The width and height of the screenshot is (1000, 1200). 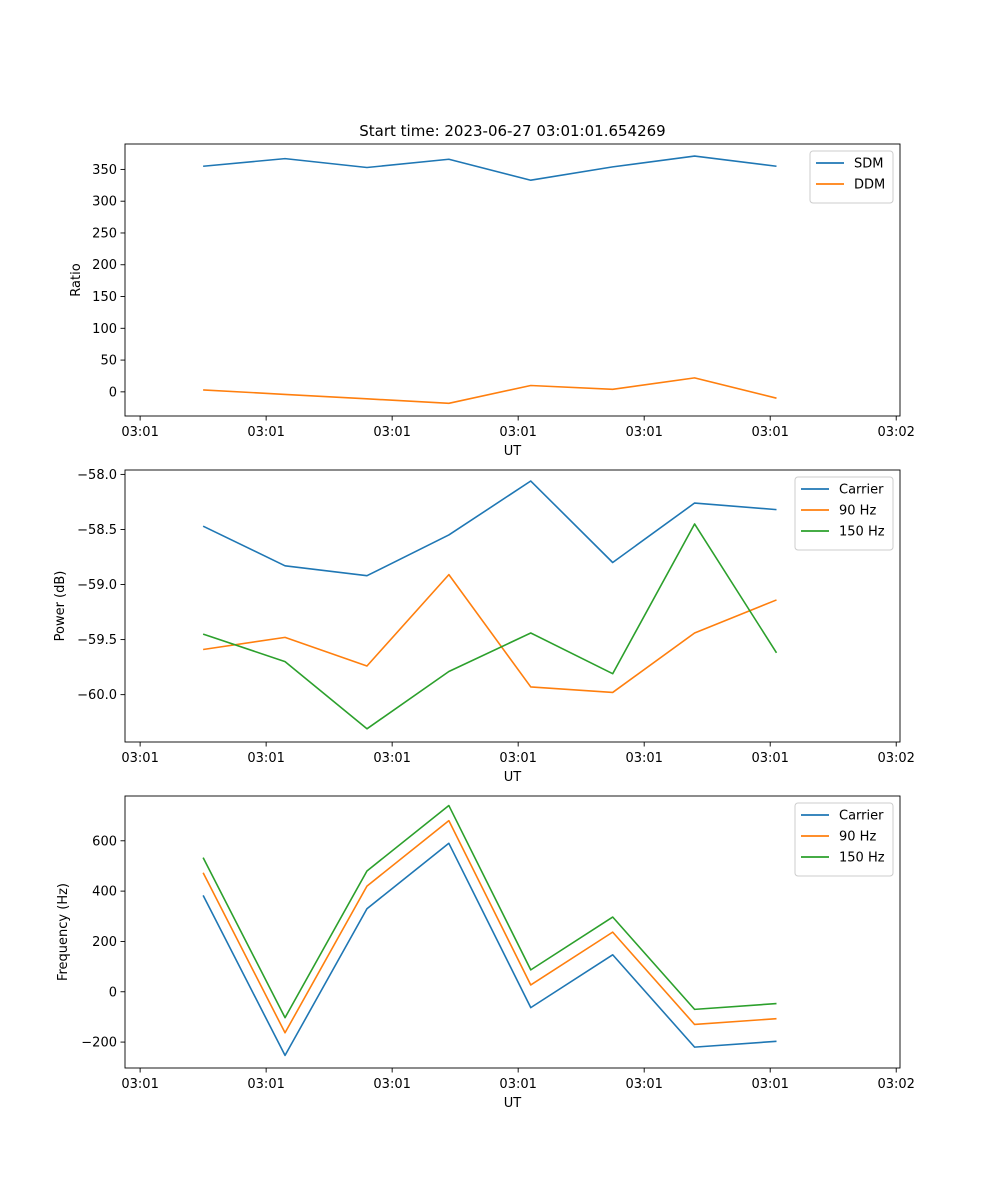 What do you see at coordinates (97, 695) in the screenshot?
I see `y-tick-label: −60.0` at bounding box center [97, 695].